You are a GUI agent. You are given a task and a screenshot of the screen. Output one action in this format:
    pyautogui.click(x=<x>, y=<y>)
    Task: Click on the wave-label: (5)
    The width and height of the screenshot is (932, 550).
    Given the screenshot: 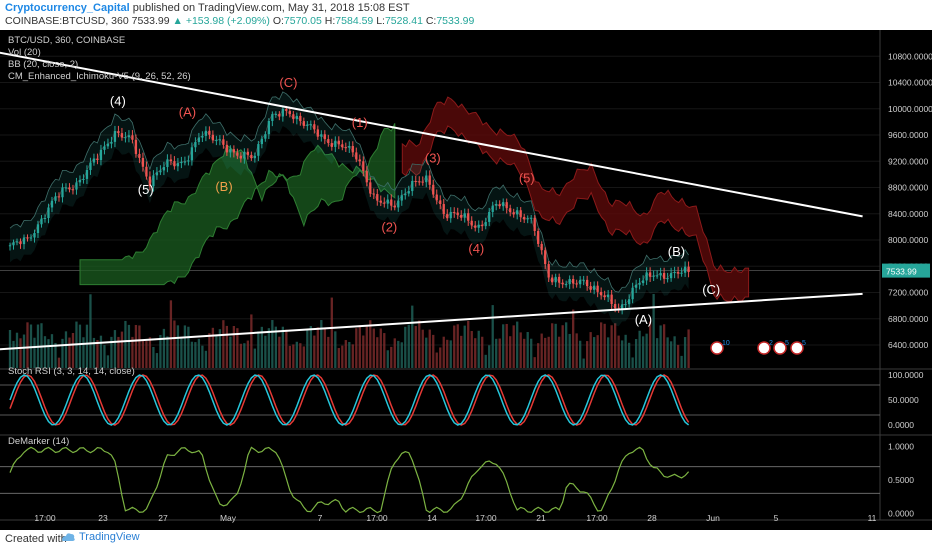 What is the action you would take?
    pyautogui.click(x=527, y=177)
    